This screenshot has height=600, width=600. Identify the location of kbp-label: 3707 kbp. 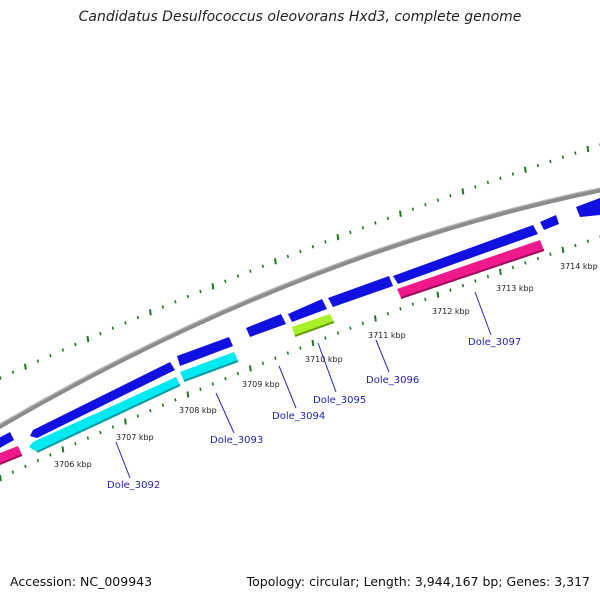
(135, 437).